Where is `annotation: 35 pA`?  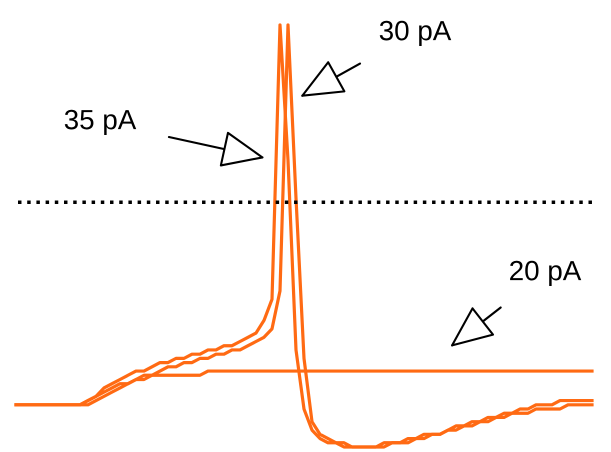
annotation: 35 pA is located at coordinates (100, 122).